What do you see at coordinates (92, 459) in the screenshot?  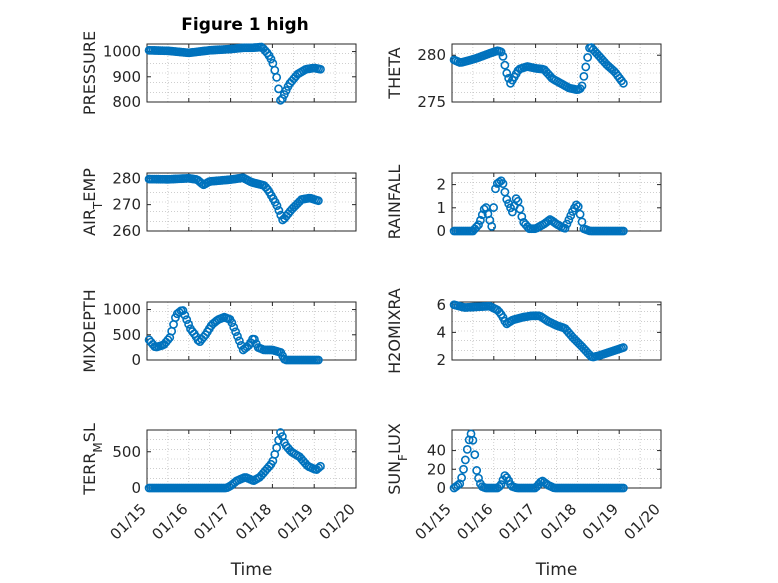 I see `y-axis-label: TERRMSL` at bounding box center [92, 459].